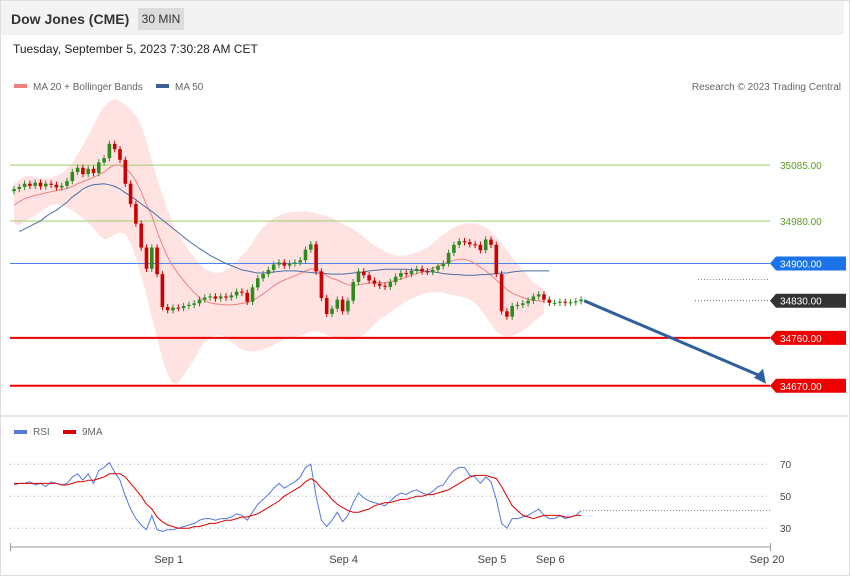  What do you see at coordinates (801, 339) in the screenshot?
I see `support-label: 34760.00` at bounding box center [801, 339].